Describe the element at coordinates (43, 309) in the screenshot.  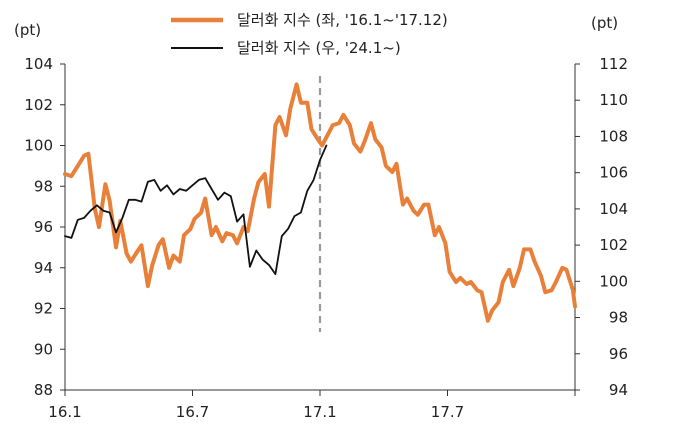
I see `left-y-tick-label: 92` at that location.